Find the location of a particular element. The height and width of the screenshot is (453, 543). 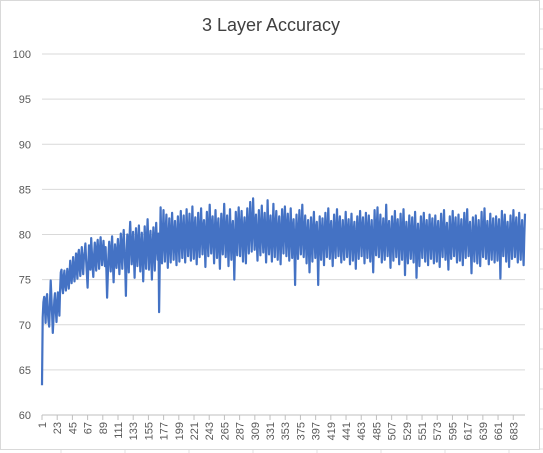

y-tick-label: 85 is located at coordinates (25, 190).